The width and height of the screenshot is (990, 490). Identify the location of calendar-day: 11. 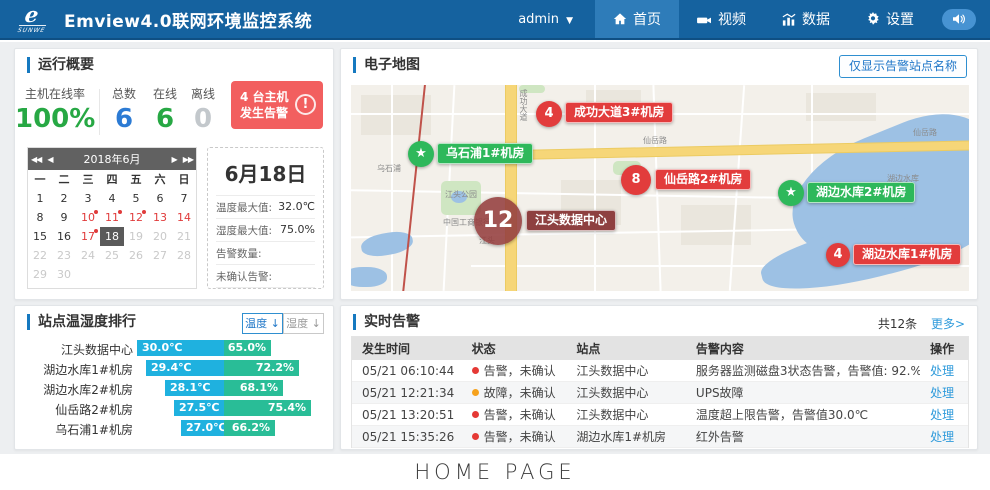
(112, 217).